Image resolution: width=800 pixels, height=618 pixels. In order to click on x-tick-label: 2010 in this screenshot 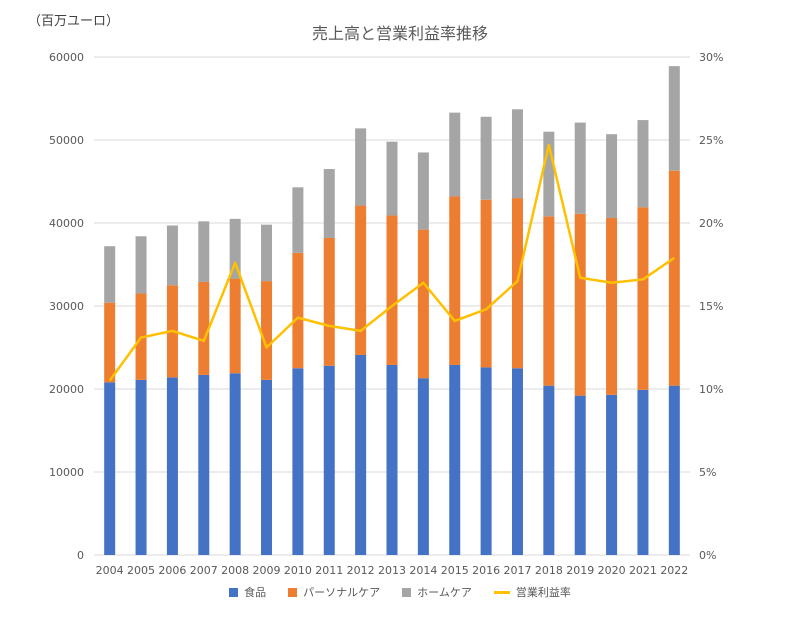, I will do `click(298, 570)`.